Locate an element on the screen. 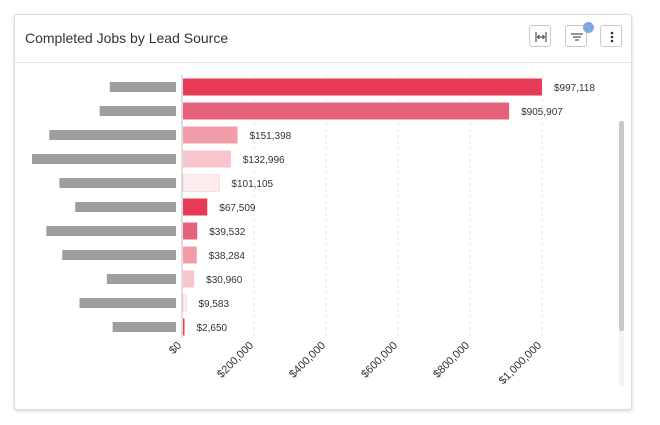 The width and height of the screenshot is (660, 425). chart-title: Completed Jobs by Lead Source is located at coordinates (127, 38).